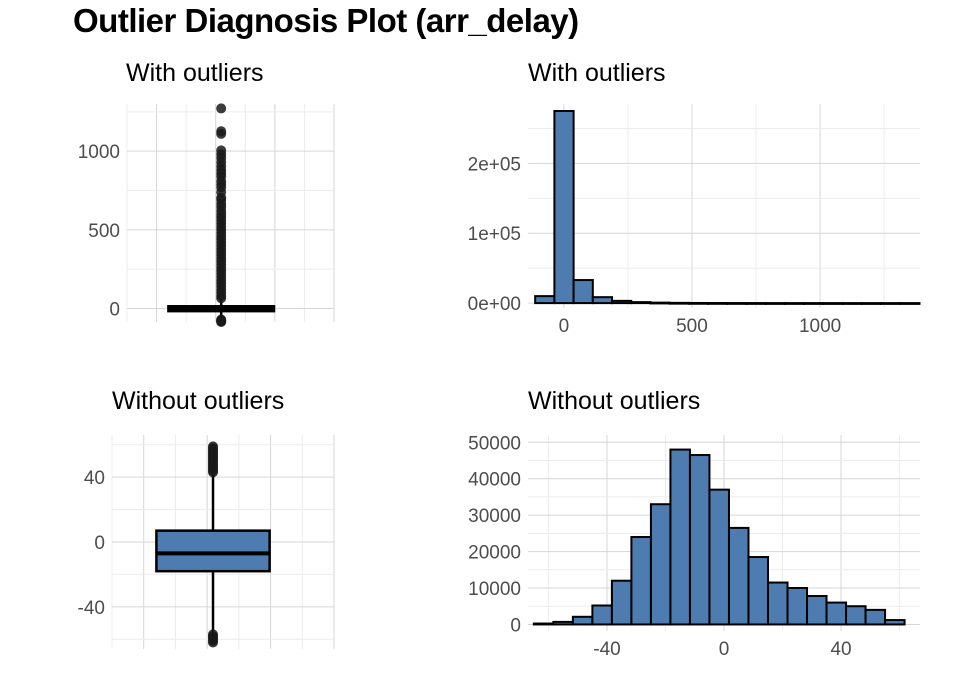 The width and height of the screenshot is (980, 700). I want to click on page-title: Outlier Diagnosis Plot (arr_delay), so click(326, 20).